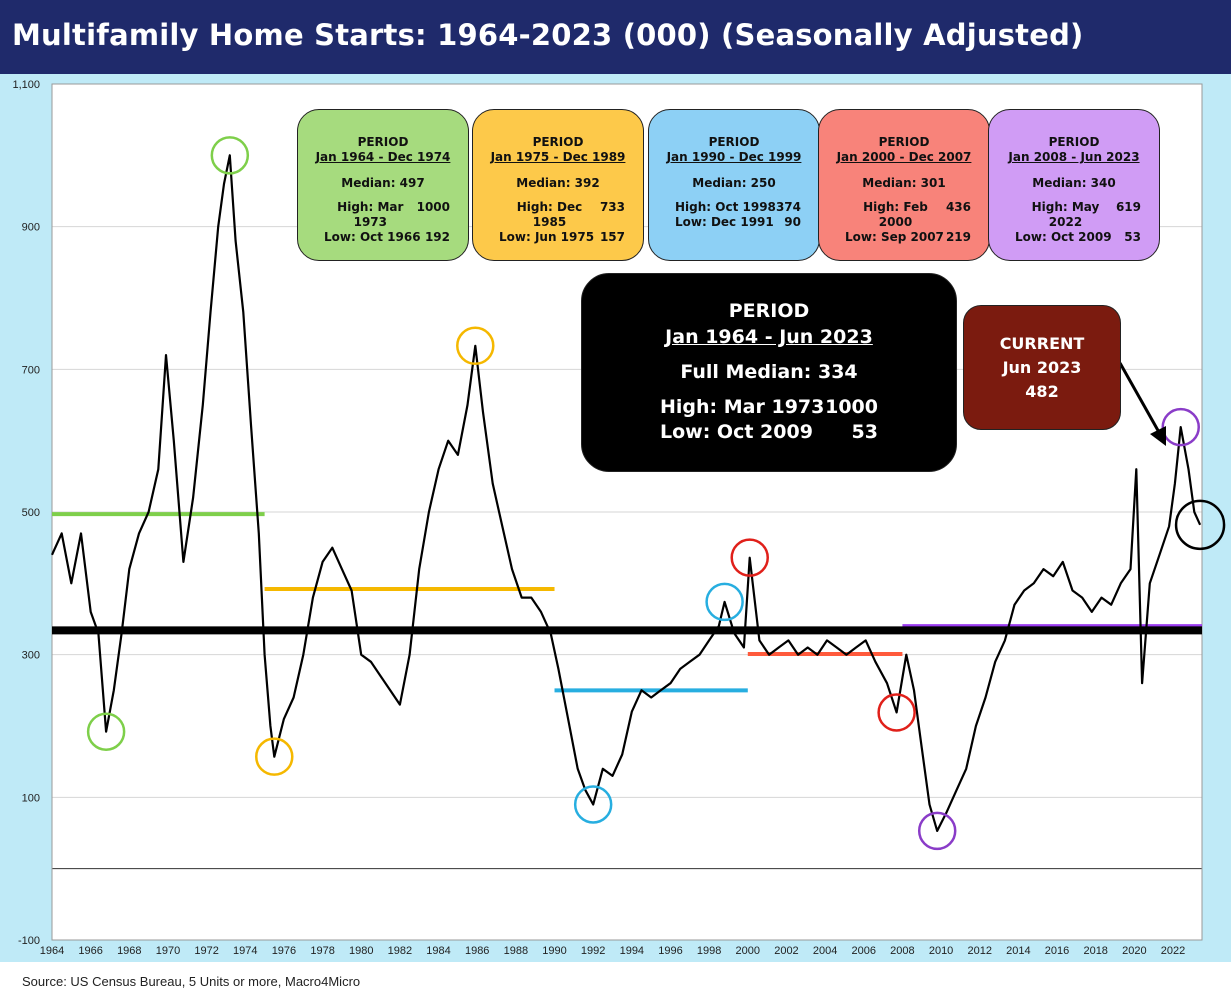 This screenshot has height=1000, width=1231. I want to click on period-low-label: Low: Jun 1975, so click(547, 237).